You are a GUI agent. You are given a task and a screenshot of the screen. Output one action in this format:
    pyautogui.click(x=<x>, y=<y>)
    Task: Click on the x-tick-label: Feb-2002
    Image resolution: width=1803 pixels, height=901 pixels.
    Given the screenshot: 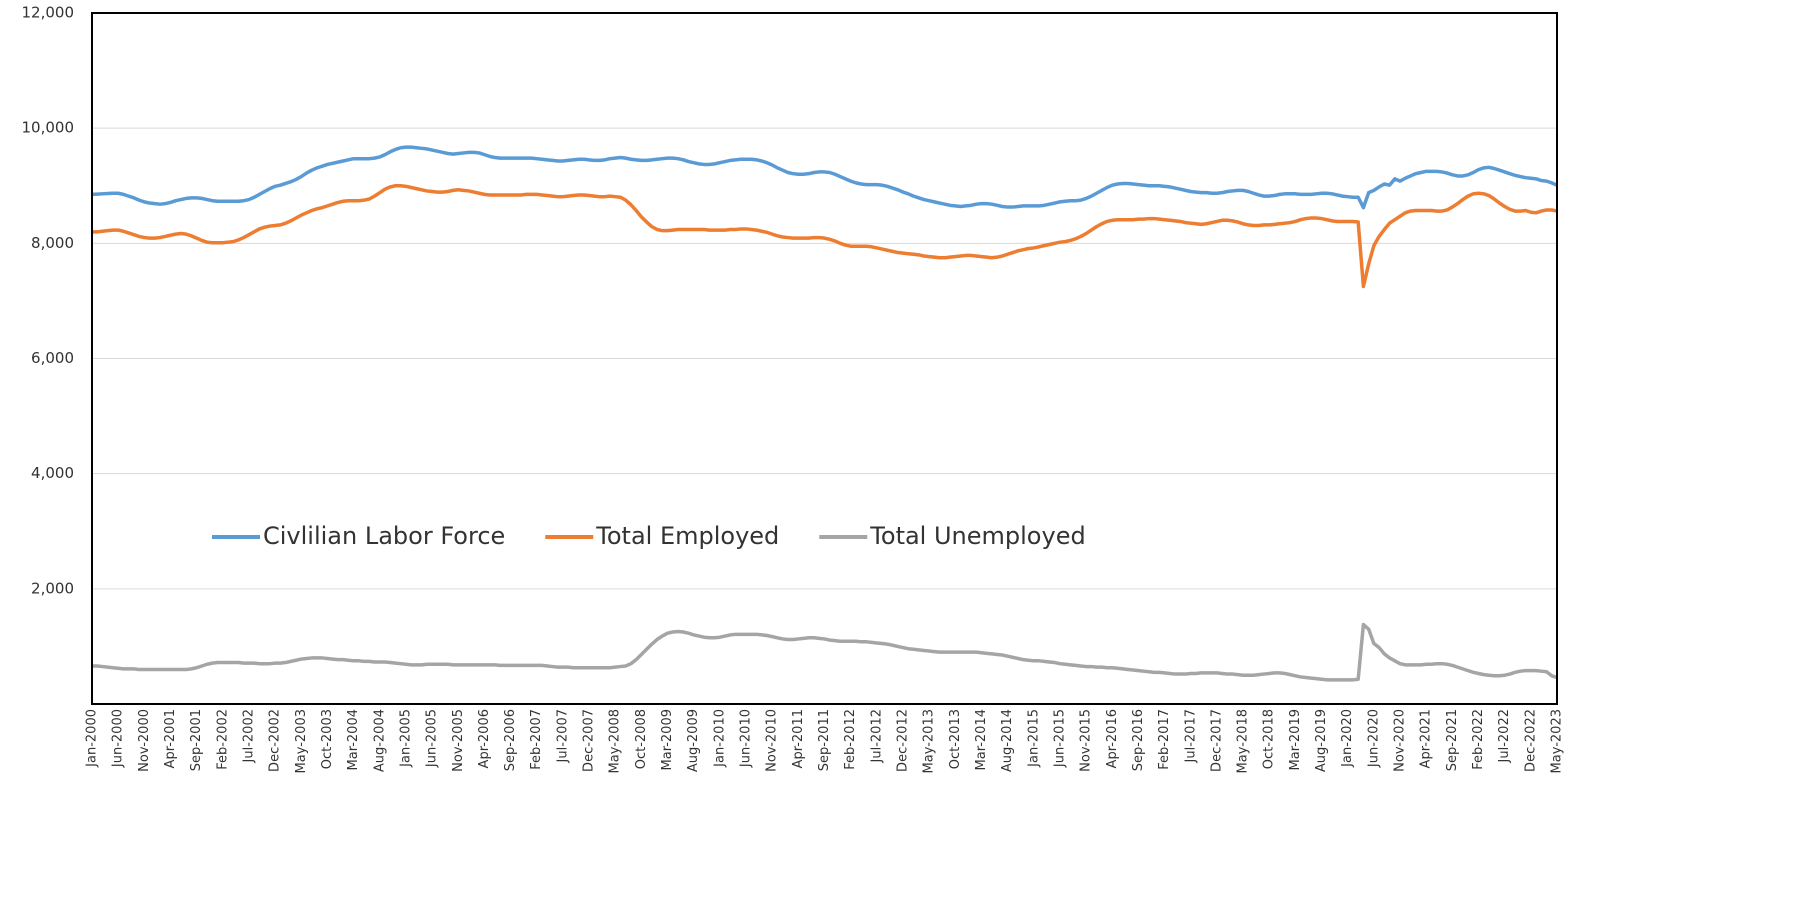 What is the action you would take?
    pyautogui.click(x=222, y=739)
    